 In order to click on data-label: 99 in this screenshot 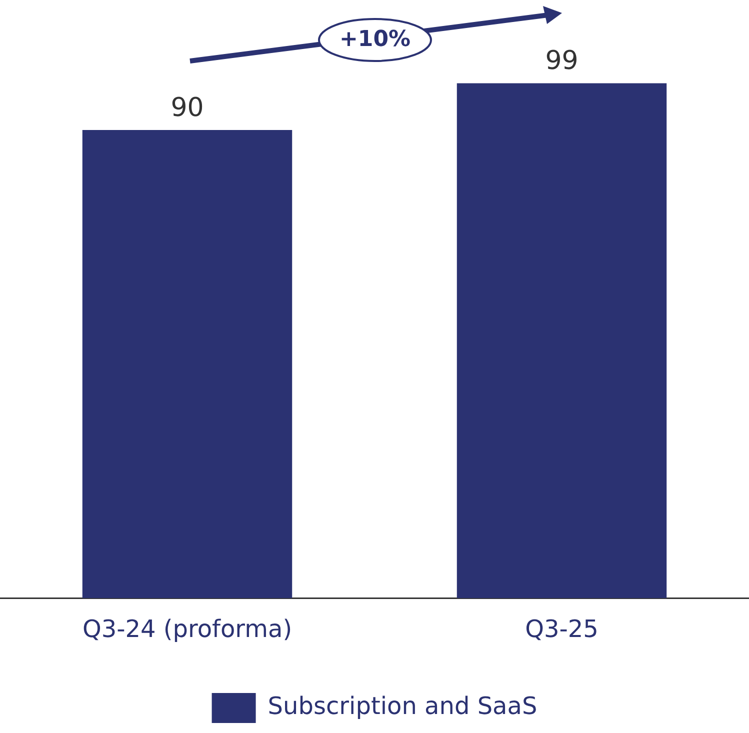, I will do `click(561, 61)`.